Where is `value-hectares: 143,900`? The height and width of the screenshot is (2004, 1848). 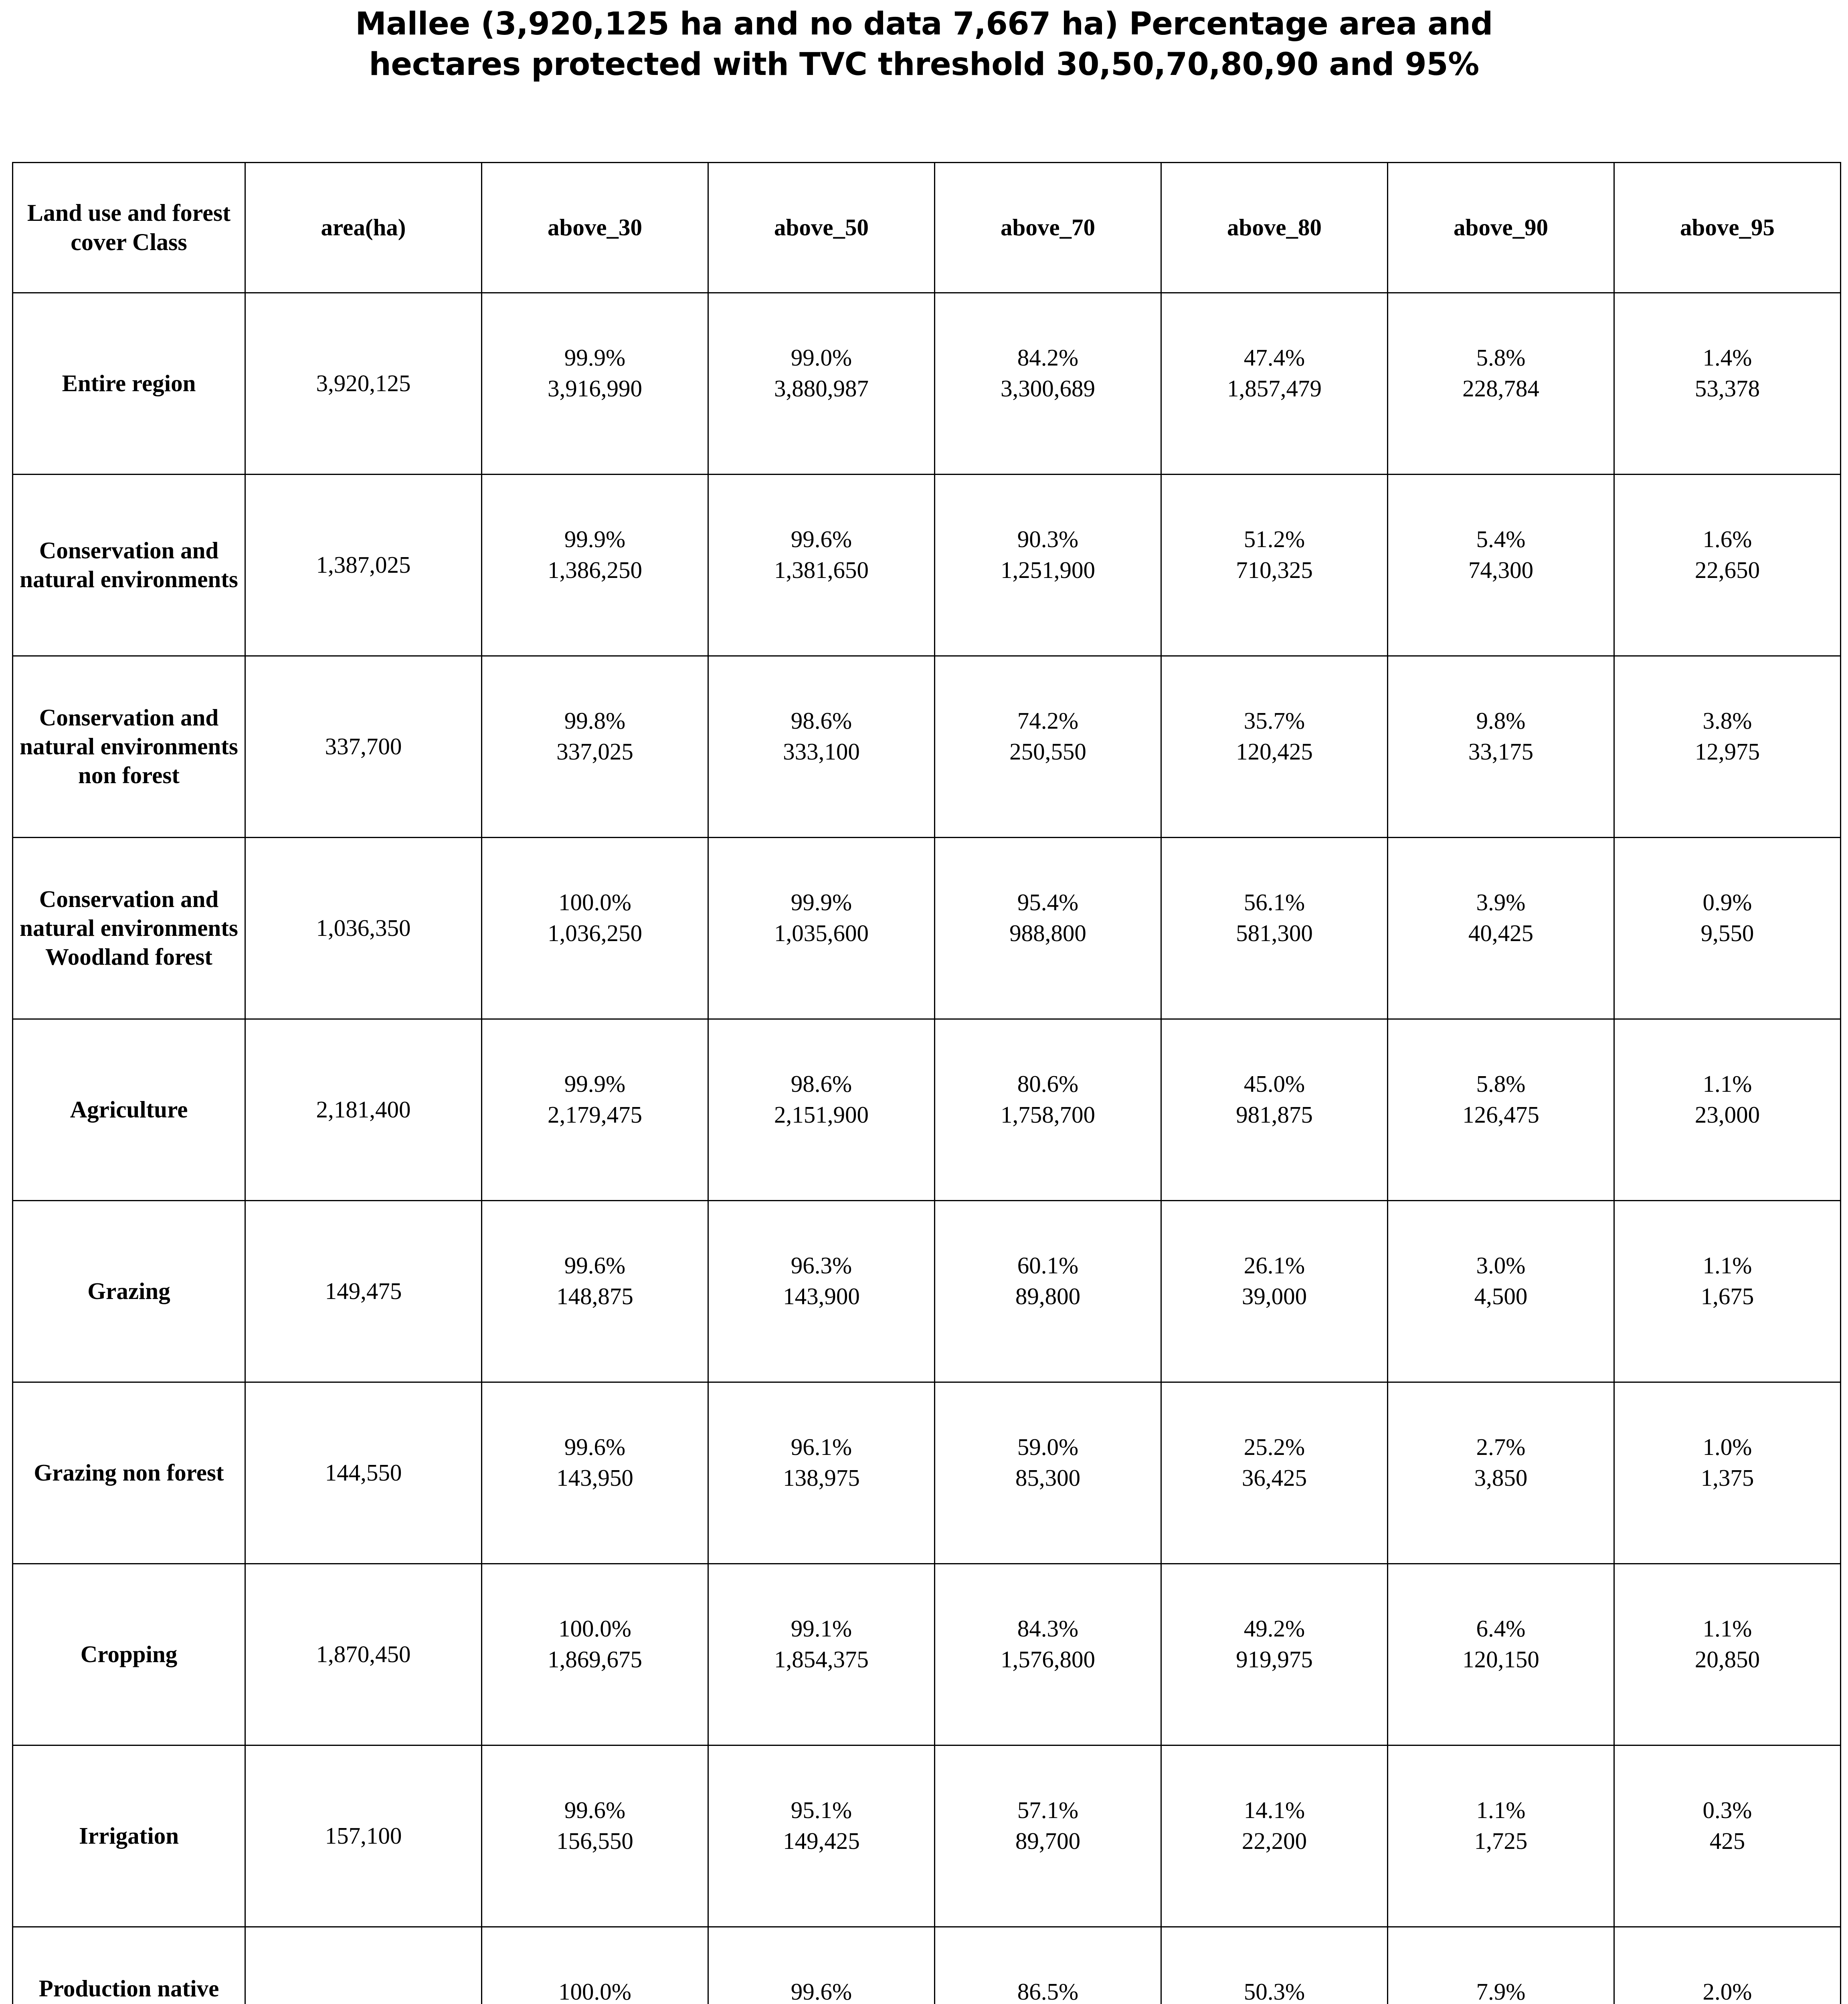
value-hectares: 143,900 is located at coordinates (821, 1296).